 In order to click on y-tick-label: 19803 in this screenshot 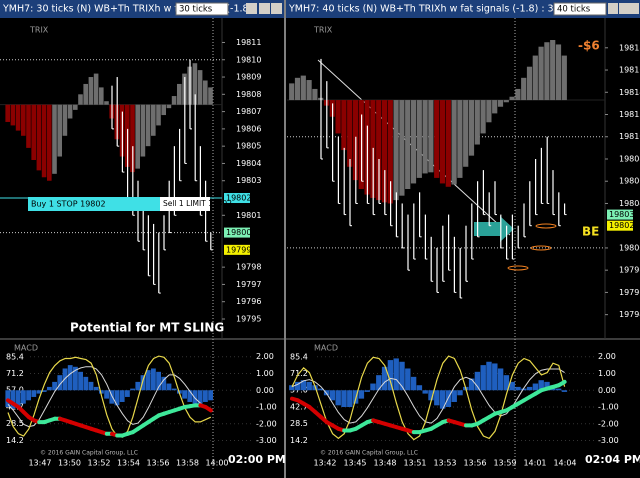, I will do `click(248, 180)`.